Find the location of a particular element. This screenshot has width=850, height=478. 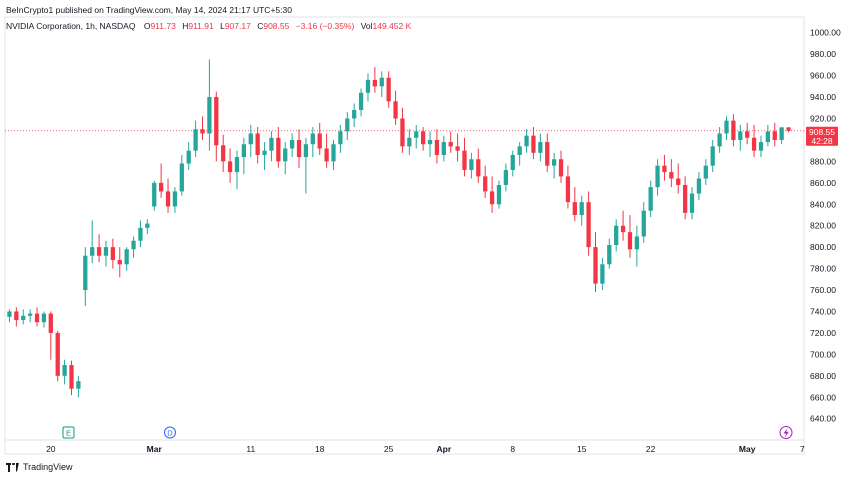

price-tick-label: 1000.00 is located at coordinates (825, 33).